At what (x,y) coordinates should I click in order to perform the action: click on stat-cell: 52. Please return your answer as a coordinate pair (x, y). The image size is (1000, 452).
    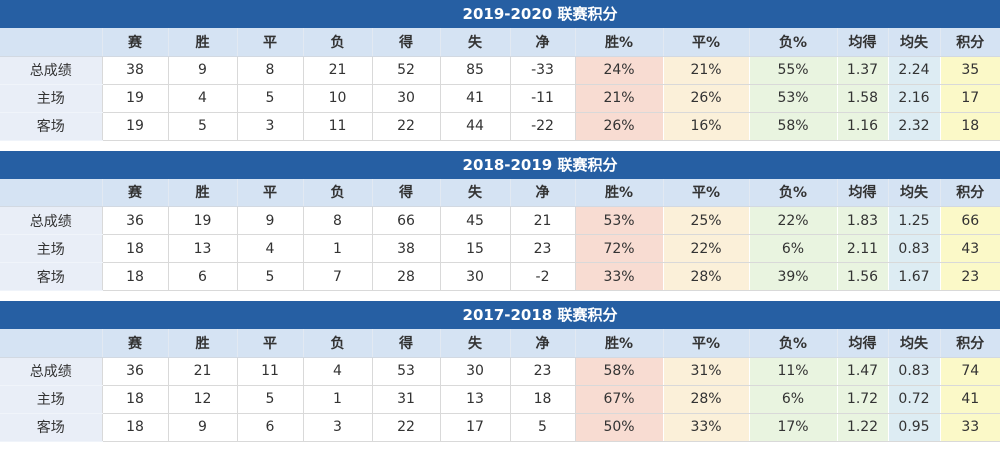
    Looking at the image, I should click on (406, 70).